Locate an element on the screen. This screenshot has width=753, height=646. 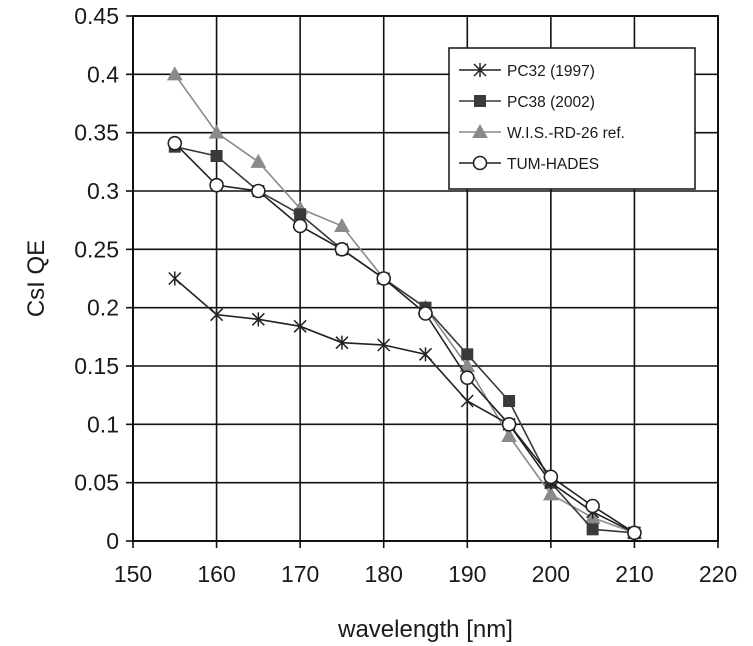
y-tick-label: 0.35 is located at coordinates (96, 133).